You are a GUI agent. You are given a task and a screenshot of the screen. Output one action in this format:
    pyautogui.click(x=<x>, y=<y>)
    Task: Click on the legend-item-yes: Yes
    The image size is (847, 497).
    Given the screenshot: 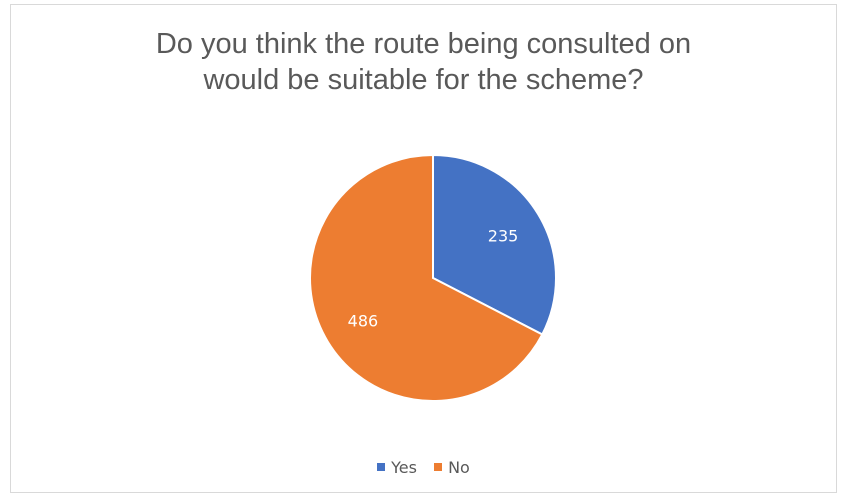 What is the action you would take?
    pyautogui.click(x=397, y=467)
    